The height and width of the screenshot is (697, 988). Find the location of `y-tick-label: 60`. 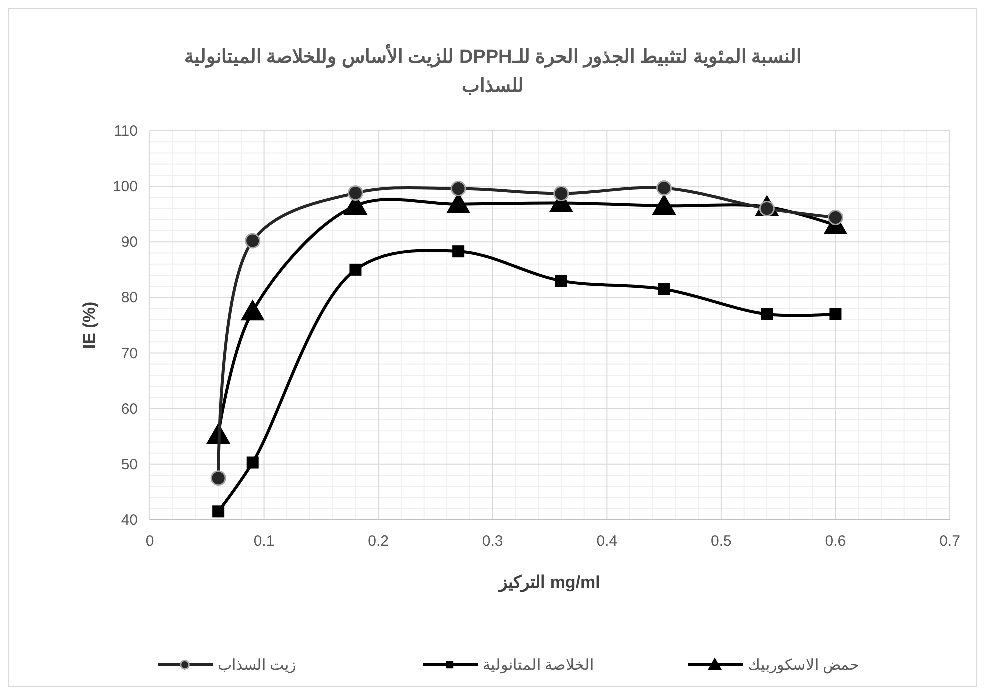

y-tick-label: 60 is located at coordinates (129, 409).